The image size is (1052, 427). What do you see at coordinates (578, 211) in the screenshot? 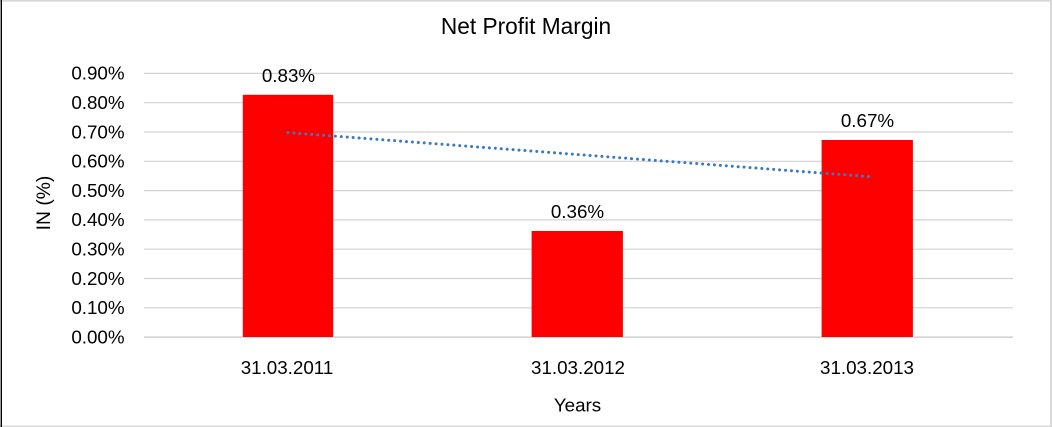
I see `svg-text: 0.36%` at bounding box center [578, 211].